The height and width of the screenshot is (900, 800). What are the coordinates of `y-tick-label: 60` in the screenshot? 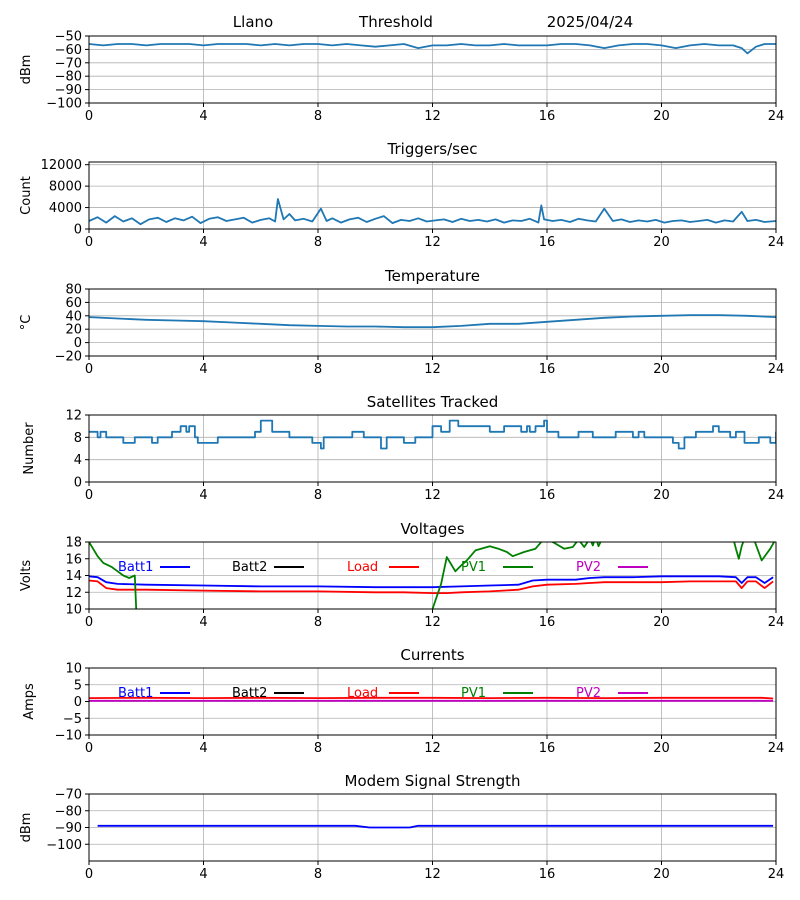 It's located at (73, 303).